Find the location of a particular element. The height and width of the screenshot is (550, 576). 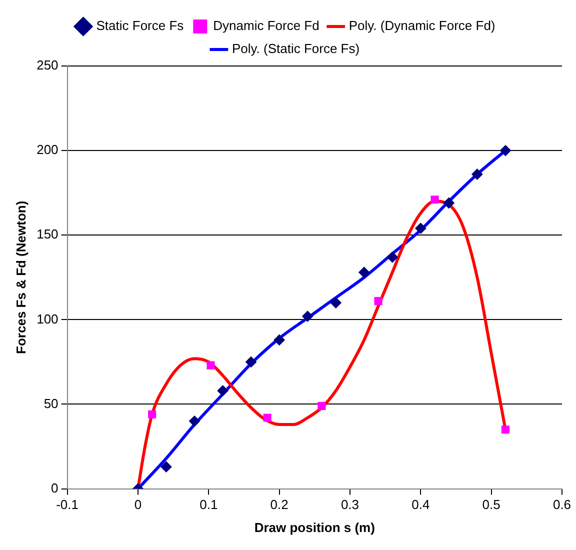

y-tick-label: 250 is located at coordinates (47, 65).